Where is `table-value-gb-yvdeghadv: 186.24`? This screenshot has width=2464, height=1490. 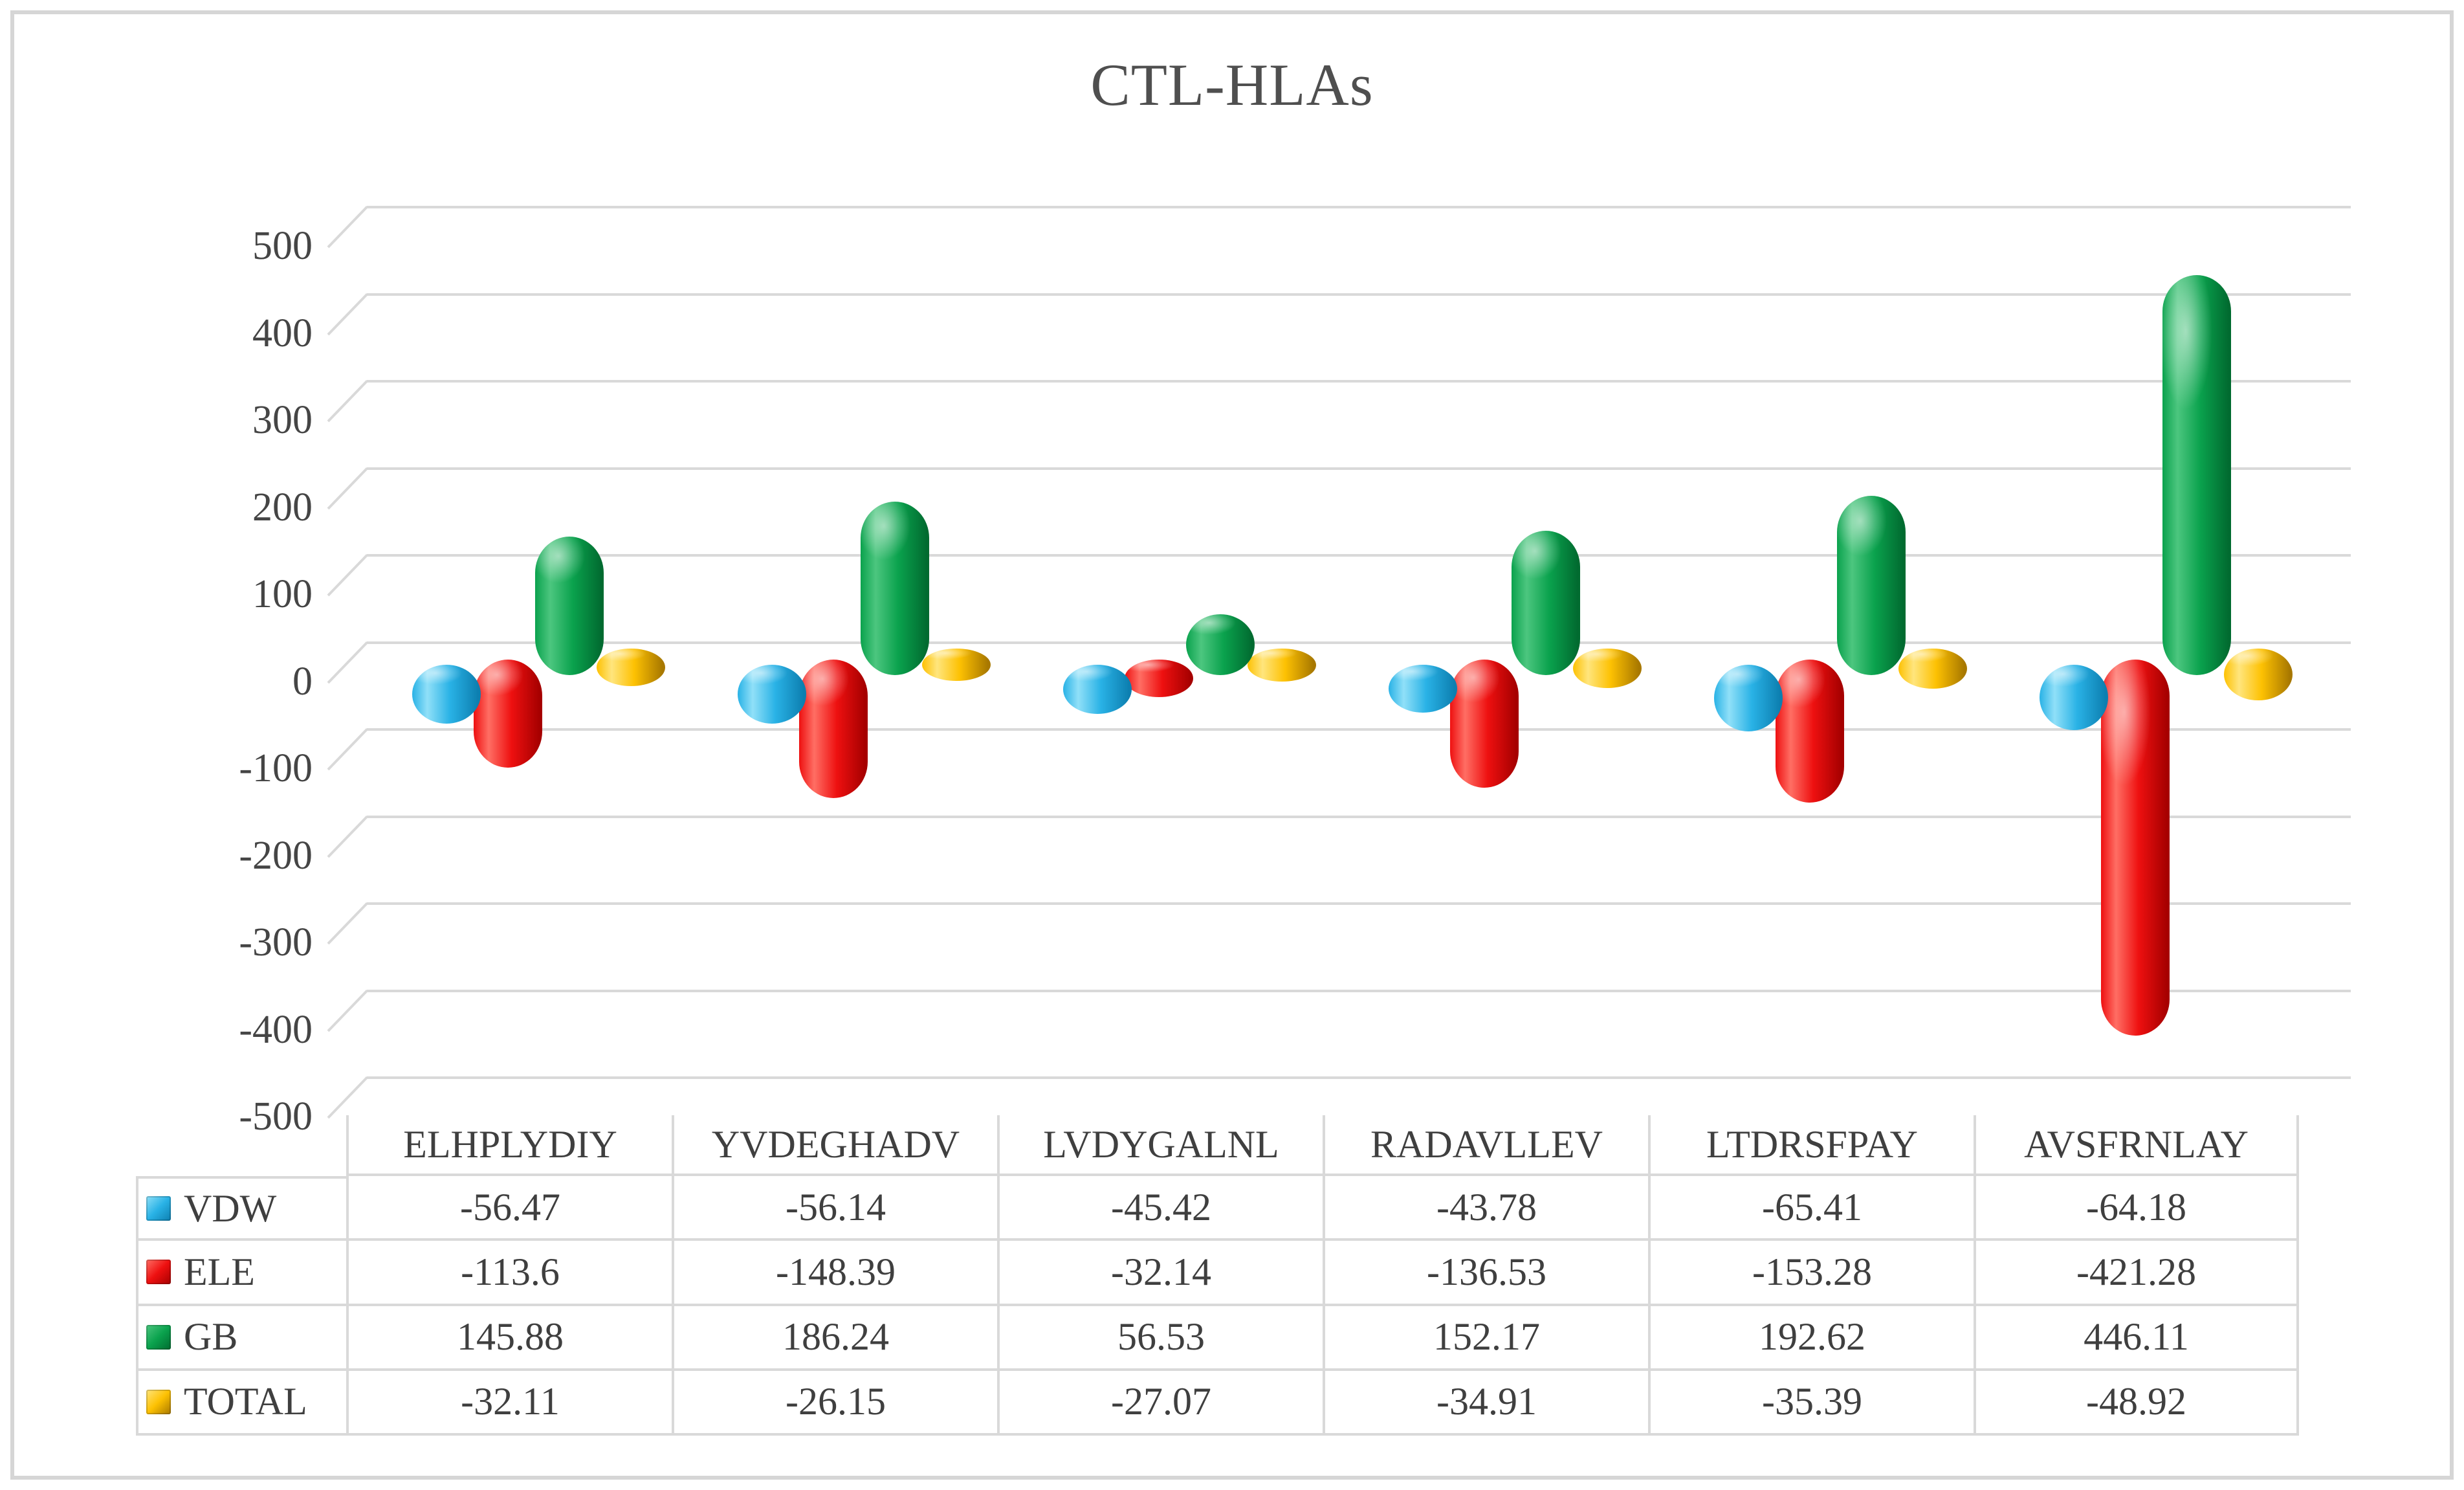
table-value-gb-yvdeghadv: 186.24 is located at coordinates (835, 1339).